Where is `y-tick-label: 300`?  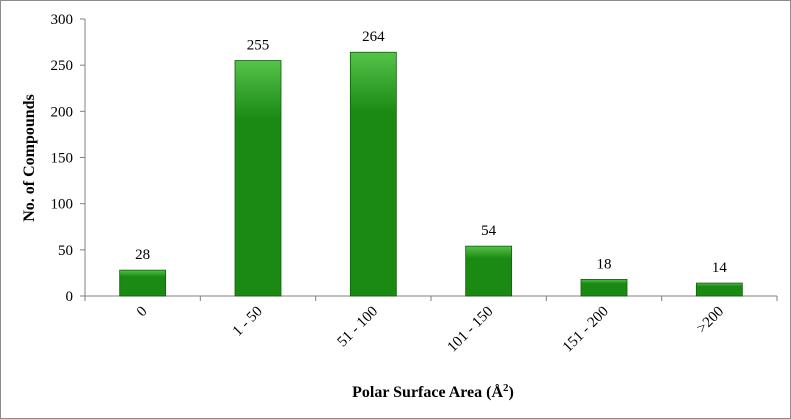
y-tick-label: 300 is located at coordinates (62, 20).